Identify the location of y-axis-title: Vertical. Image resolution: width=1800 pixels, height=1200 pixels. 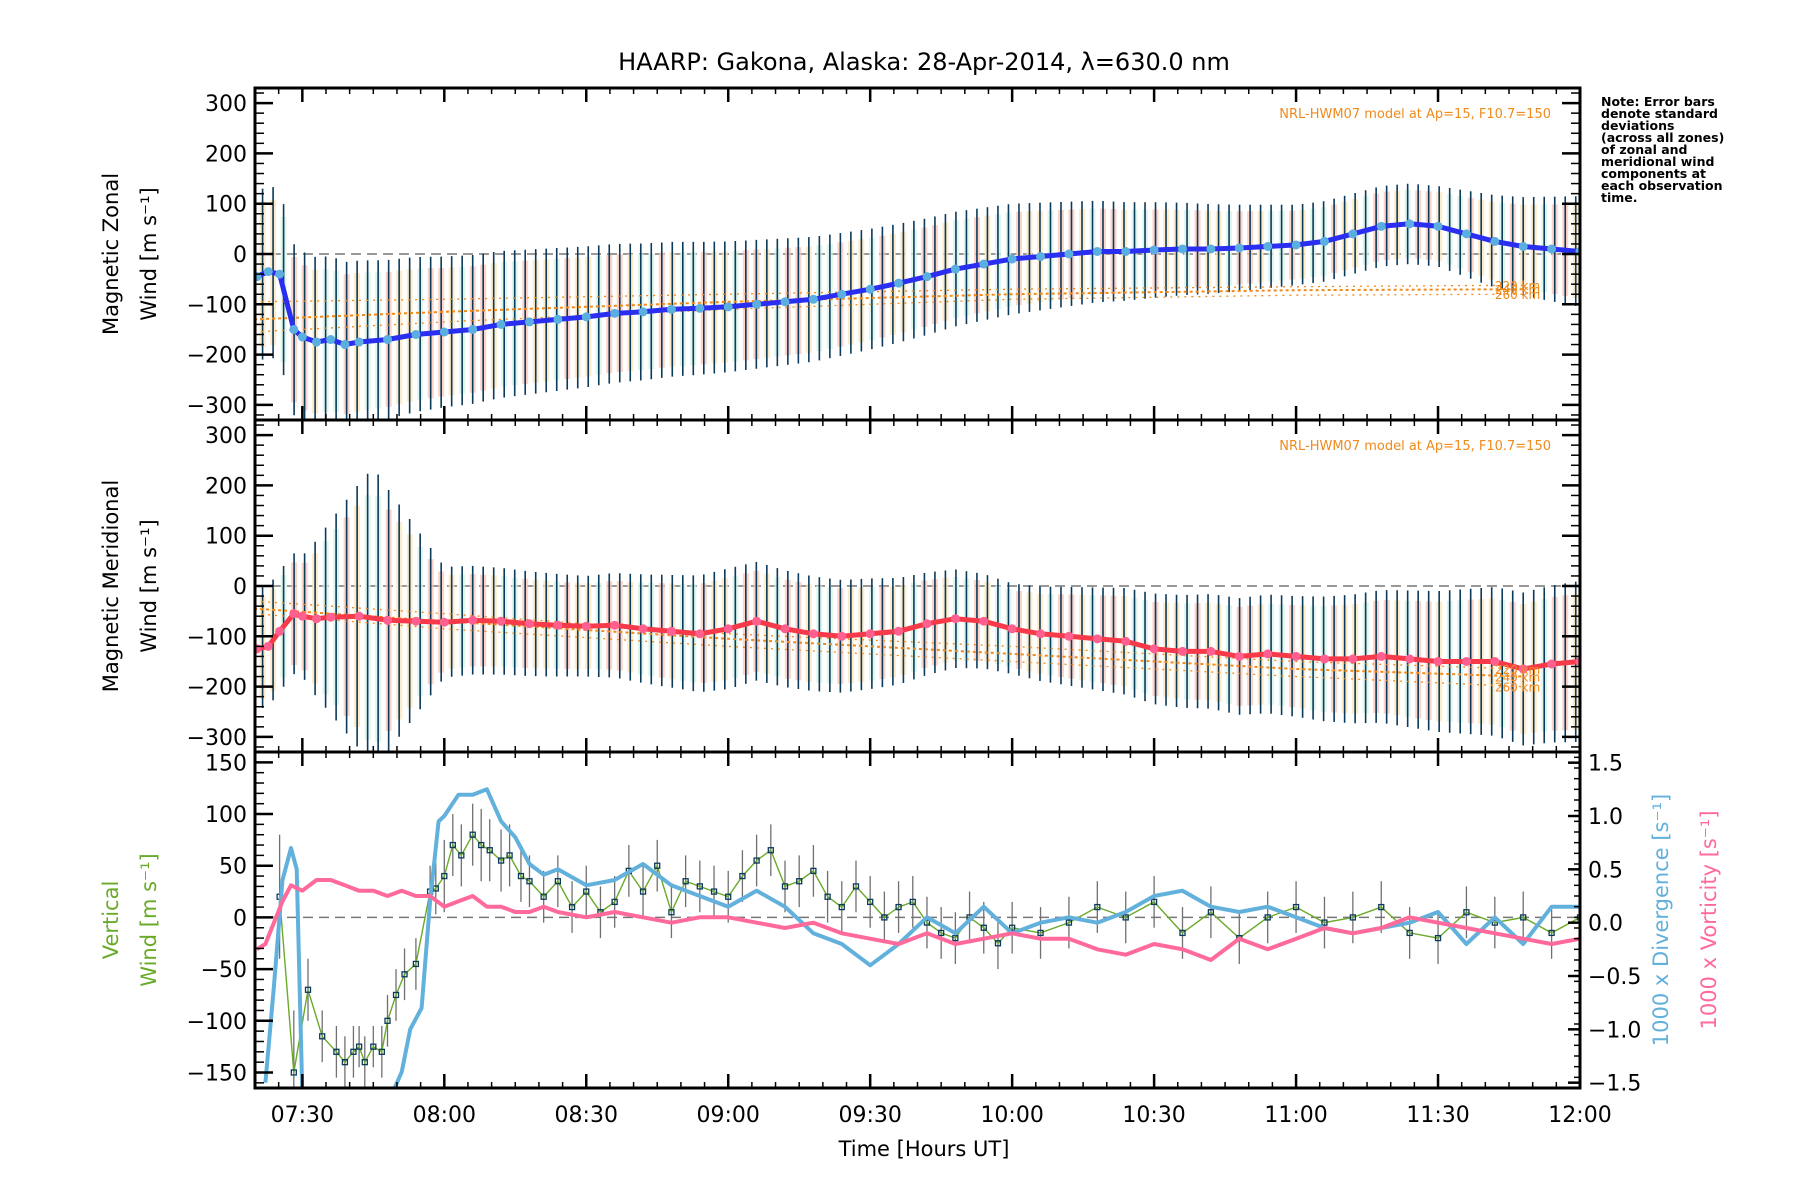
(111, 920).